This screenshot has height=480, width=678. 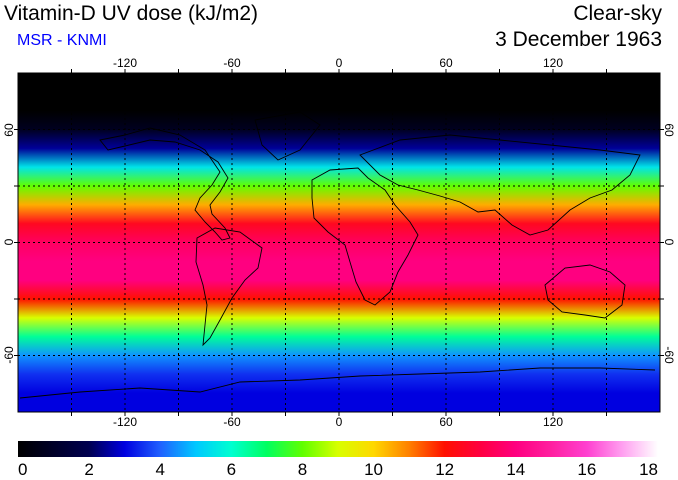 What do you see at coordinates (365, 236) in the screenshot?
I see `europe-africa-coastline` at bounding box center [365, 236].